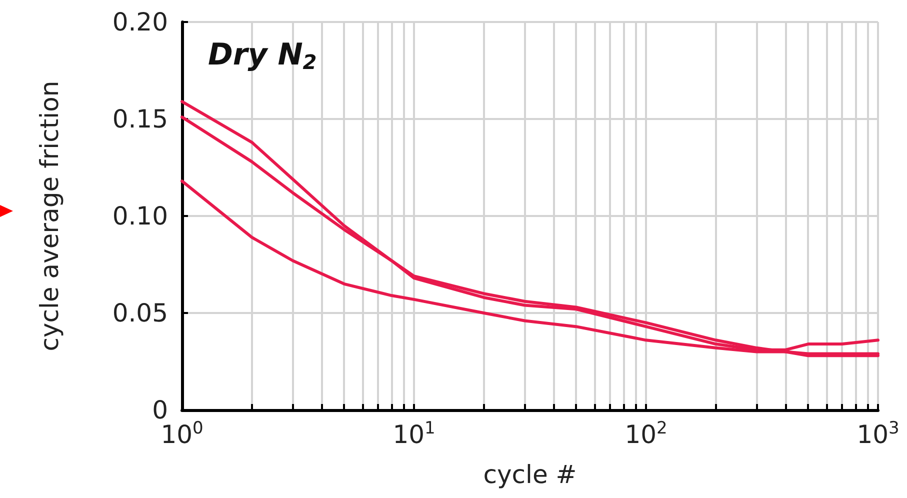 This screenshot has width=907, height=498. I want to click on y-tick-label: 0.05, so click(140, 313).